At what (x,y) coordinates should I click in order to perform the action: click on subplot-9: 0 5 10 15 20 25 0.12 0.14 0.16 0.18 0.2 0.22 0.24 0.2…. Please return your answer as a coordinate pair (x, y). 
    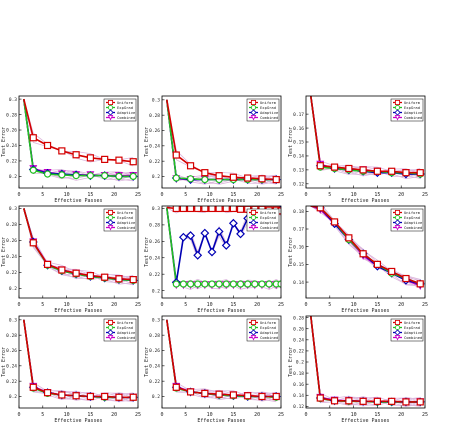
    Looking at the image, I should click on (358, 369).